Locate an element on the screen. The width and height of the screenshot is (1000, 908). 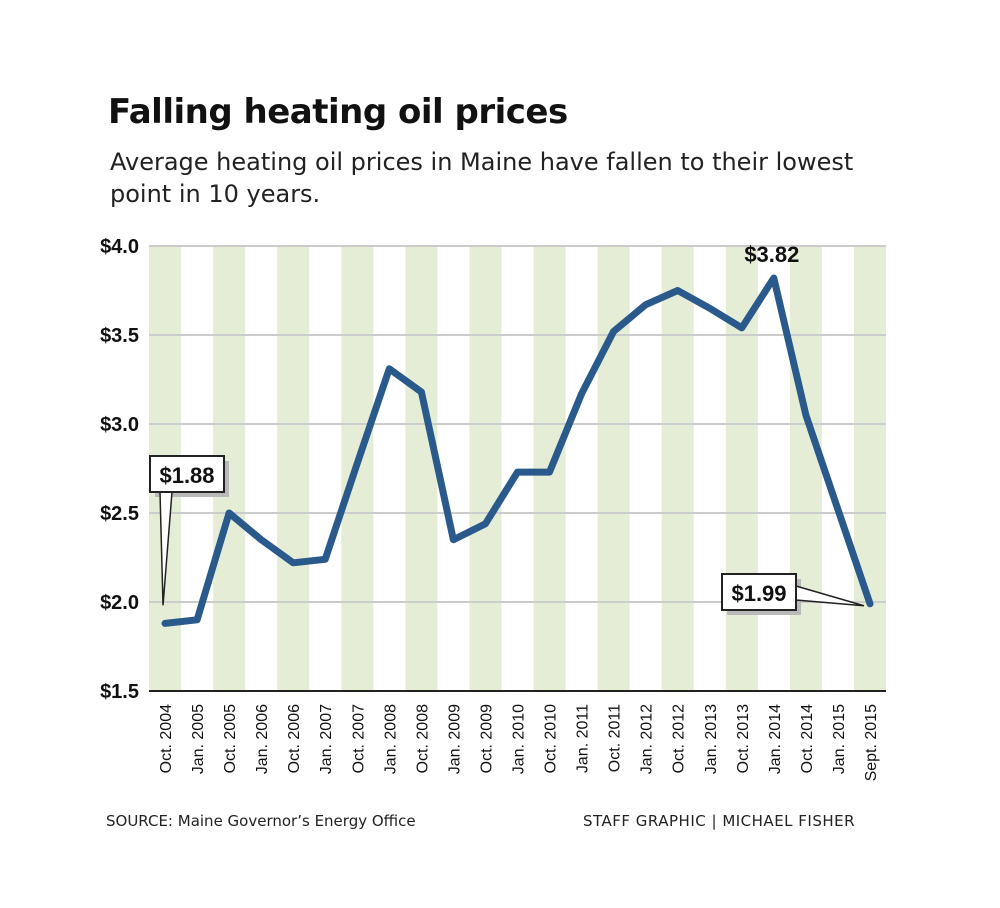
x-tick-label: Jan. 2008 is located at coordinates (390, 739).